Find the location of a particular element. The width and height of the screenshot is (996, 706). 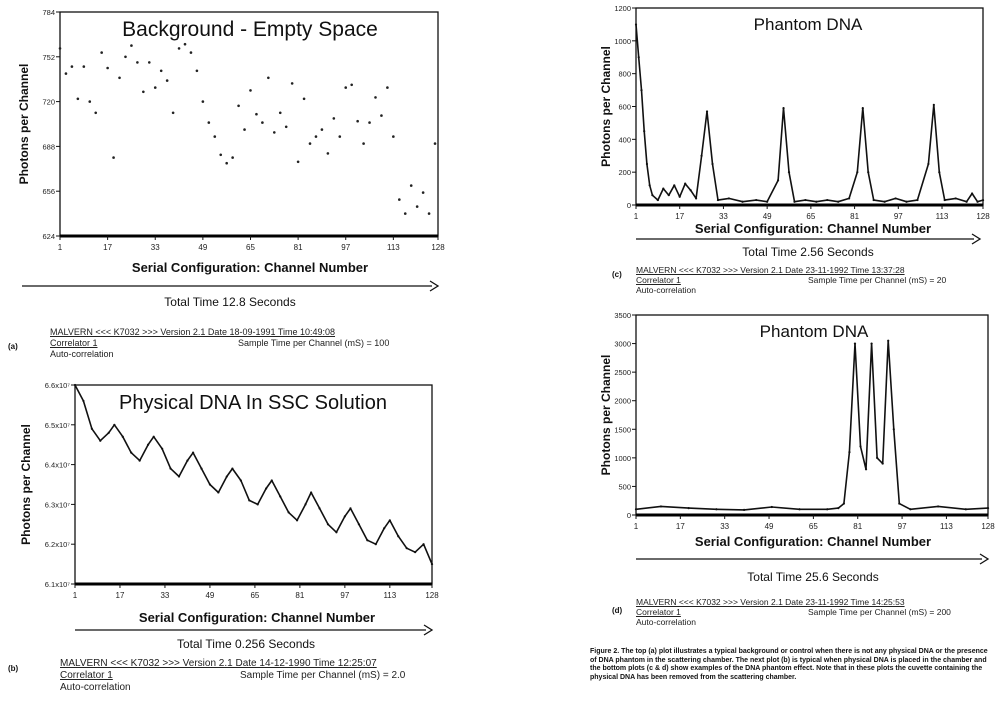

panel-c-mode: Auto-correlation is located at coordinates (666, 290).